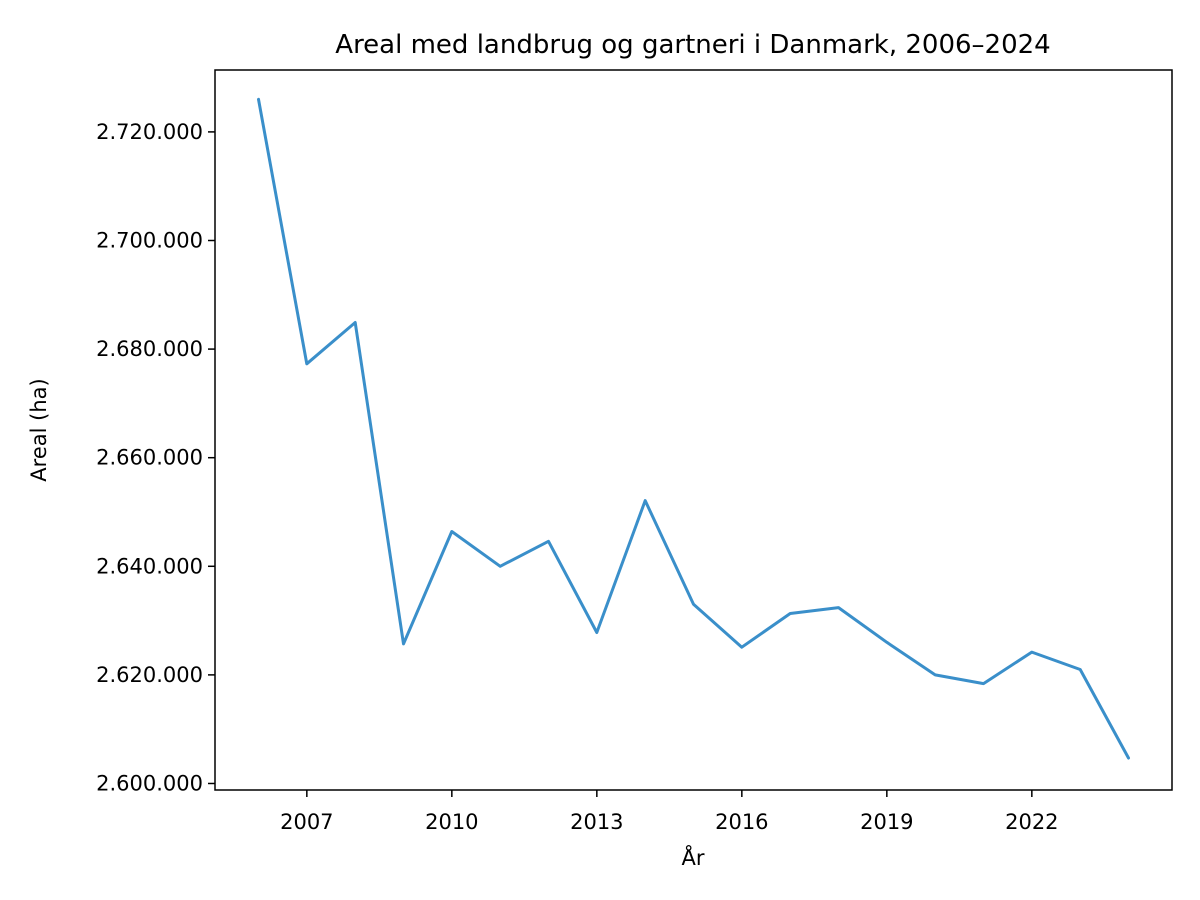 This screenshot has width=1200, height=900. What do you see at coordinates (149, 240) in the screenshot?
I see `y-tick-label: 2.700.000` at bounding box center [149, 240].